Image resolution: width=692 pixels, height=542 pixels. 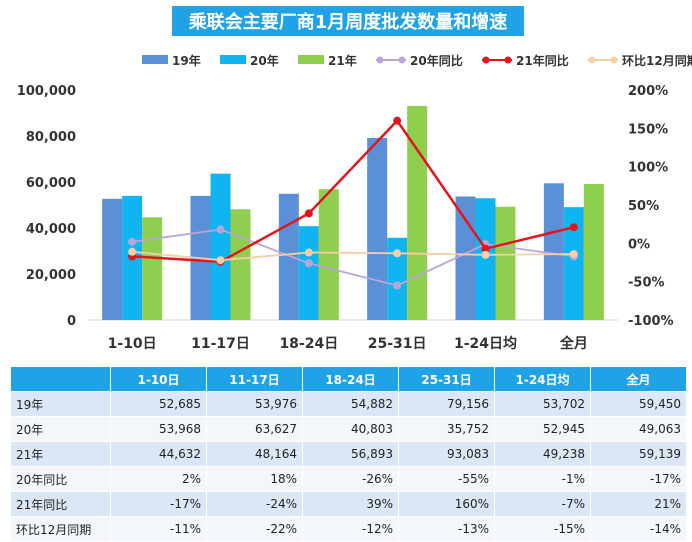 What do you see at coordinates (220, 344) in the screenshot?
I see `x-tick-label: 11-17日` at bounding box center [220, 344].